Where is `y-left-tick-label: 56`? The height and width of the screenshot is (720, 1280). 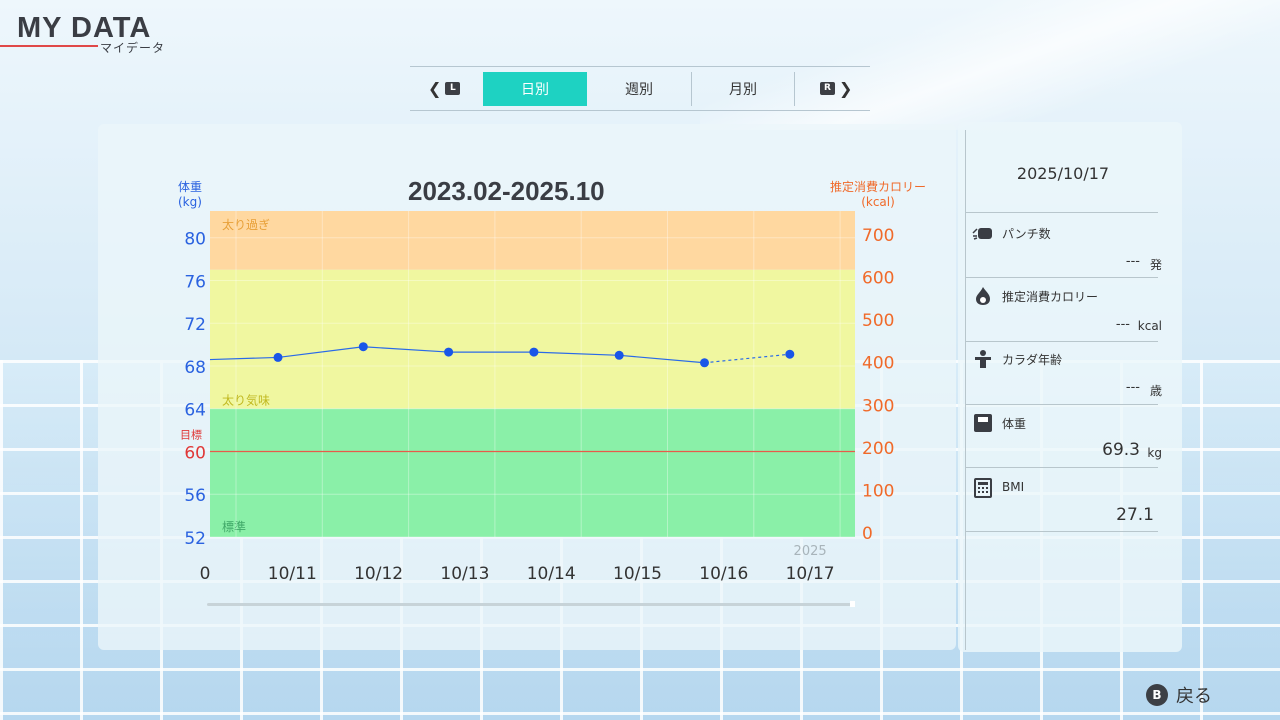 y-left-tick-label: 56 is located at coordinates (195, 496).